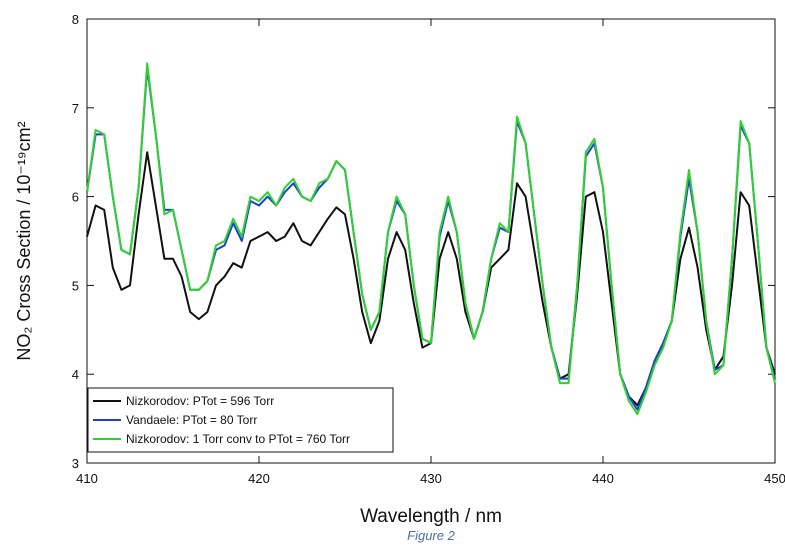 The image size is (785, 546). I want to click on y-tick-label: 8, so click(75, 19).